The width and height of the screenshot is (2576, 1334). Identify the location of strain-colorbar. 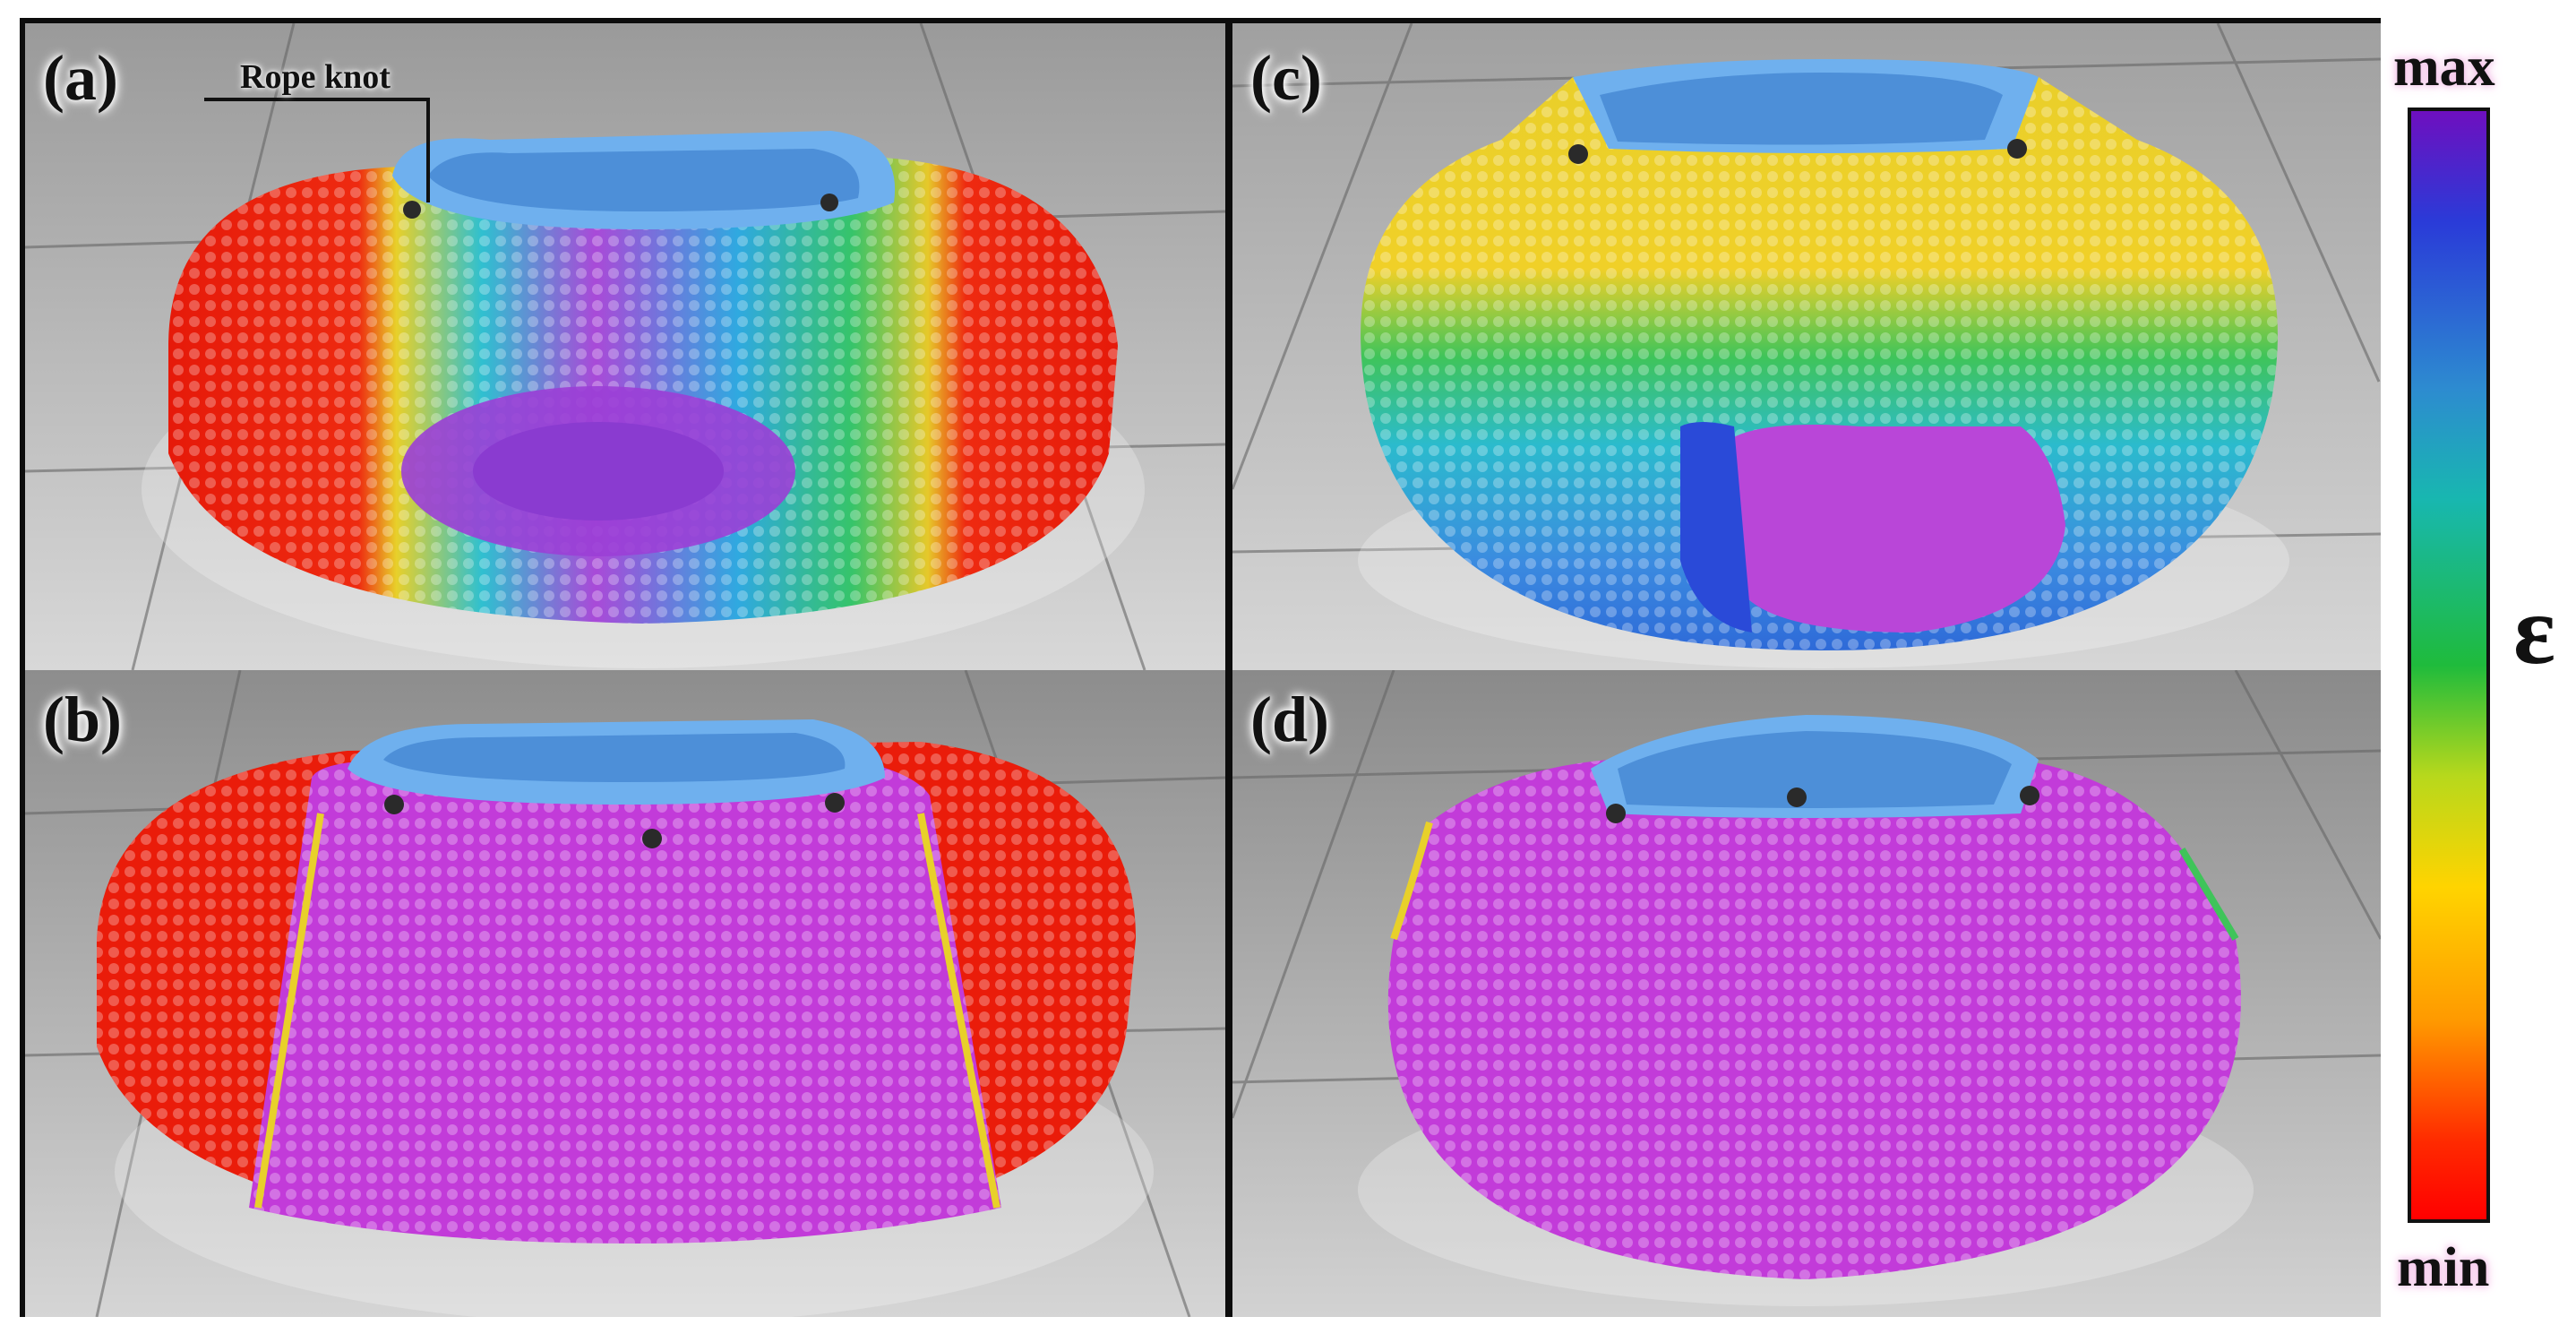
(2449, 665).